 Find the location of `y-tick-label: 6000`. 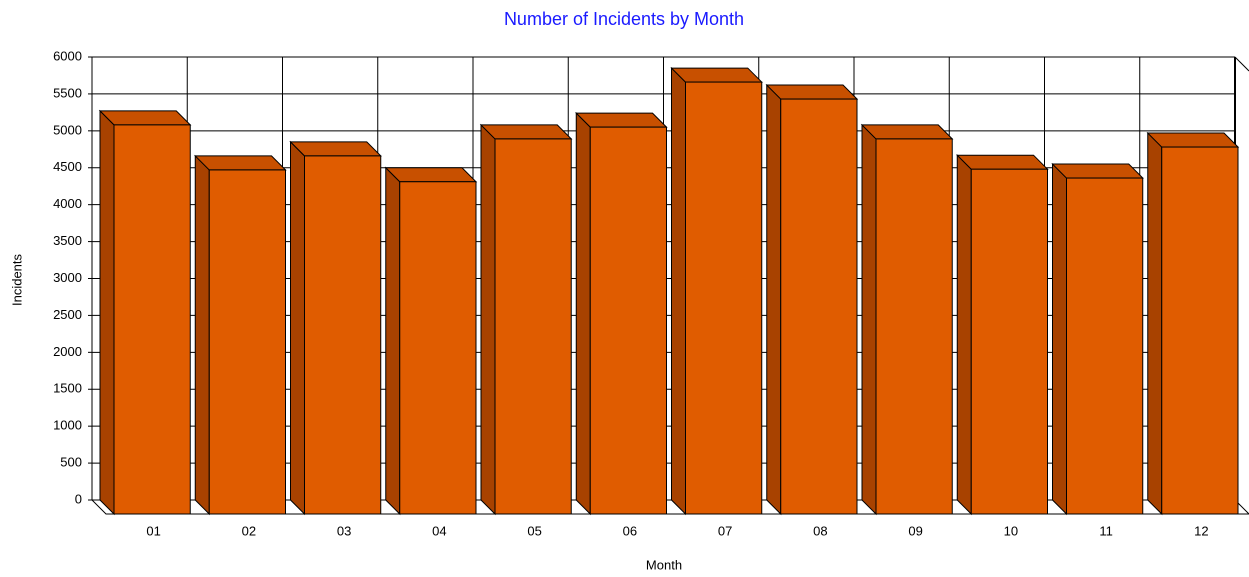

y-tick-label: 6000 is located at coordinates (67, 55).